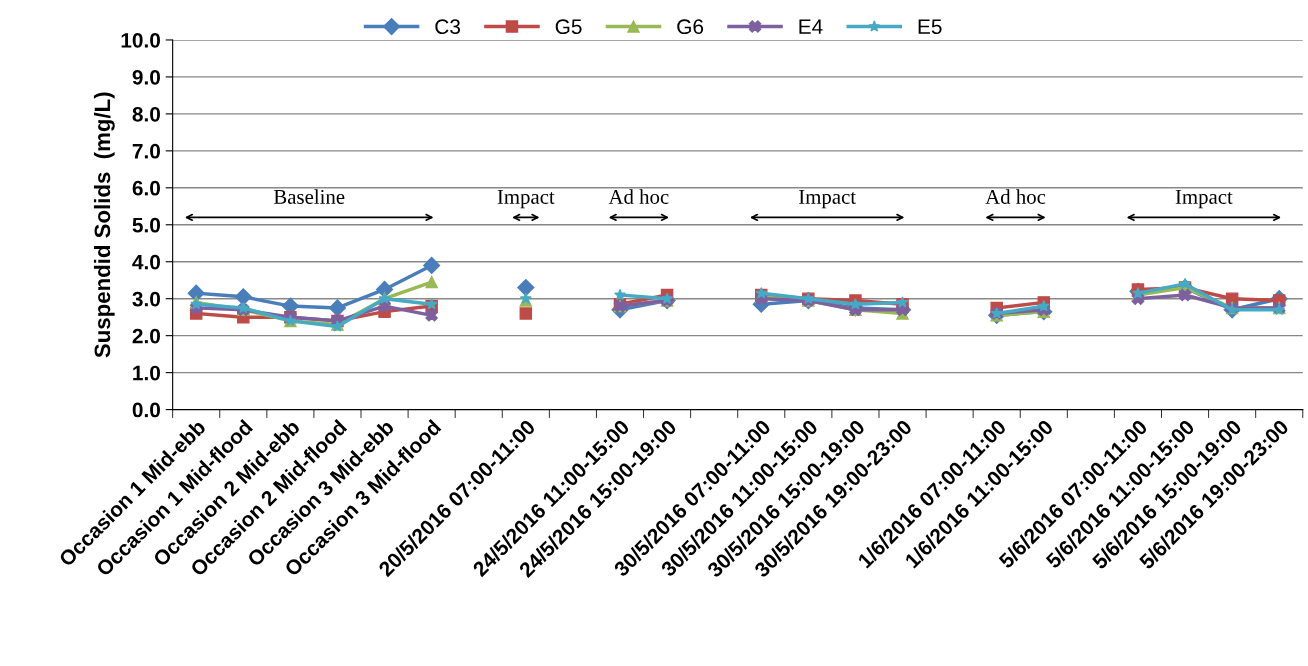 Image resolution: width=1308 pixels, height=666 pixels. What do you see at coordinates (140, 40) in the screenshot?
I see `y-tick-label: 10.0` at bounding box center [140, 40].